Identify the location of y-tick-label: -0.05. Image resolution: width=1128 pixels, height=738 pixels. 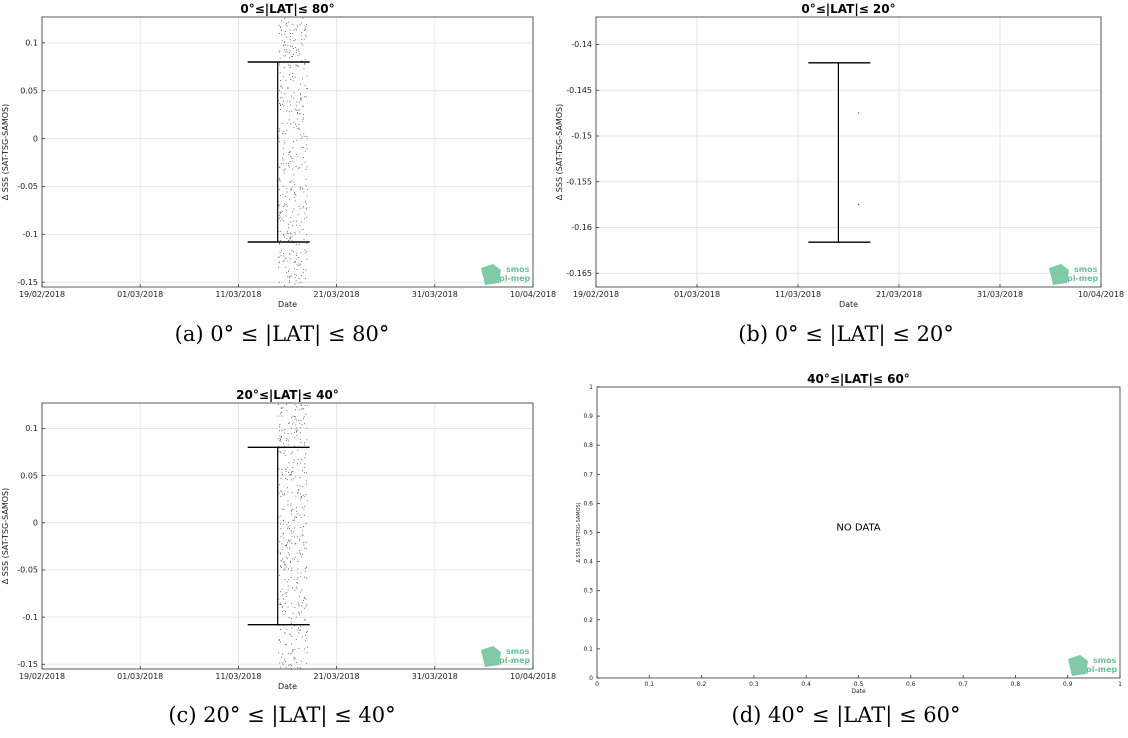
(27, 570).